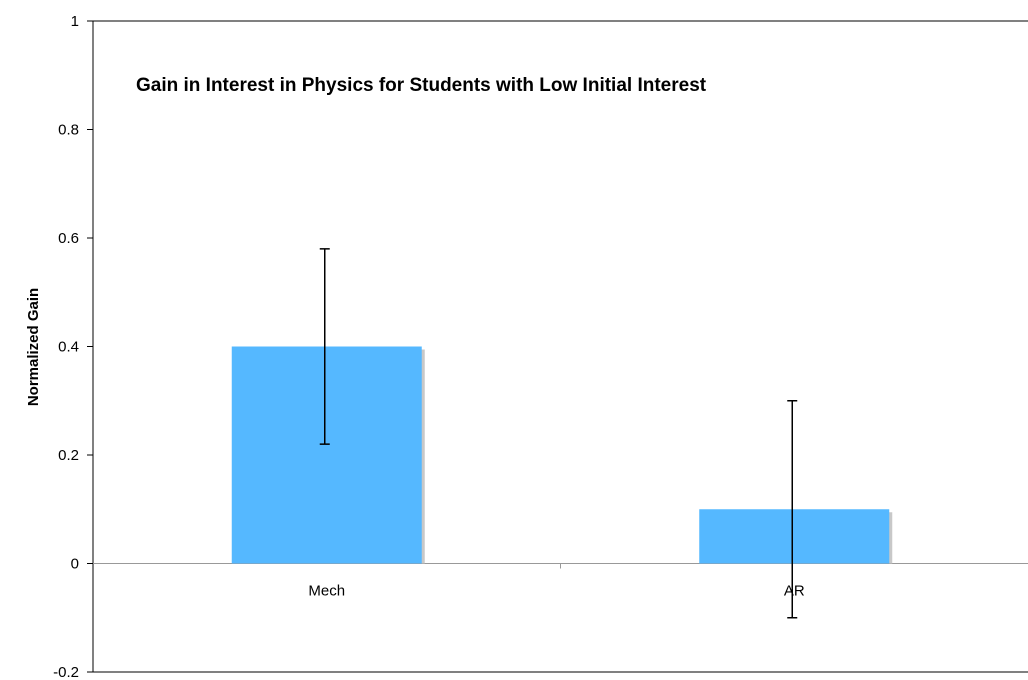 The height and width of the screenshot is (680, 1028). I want to click on y-tick-label: 0.2, so click(68, 455).